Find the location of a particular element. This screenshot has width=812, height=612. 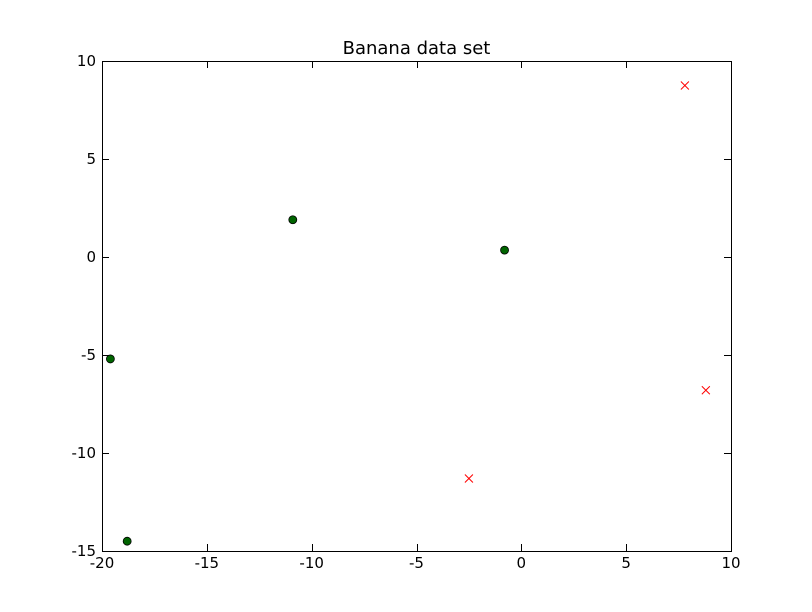

x-tick-label: -10 is located at coordinates (311, 563).